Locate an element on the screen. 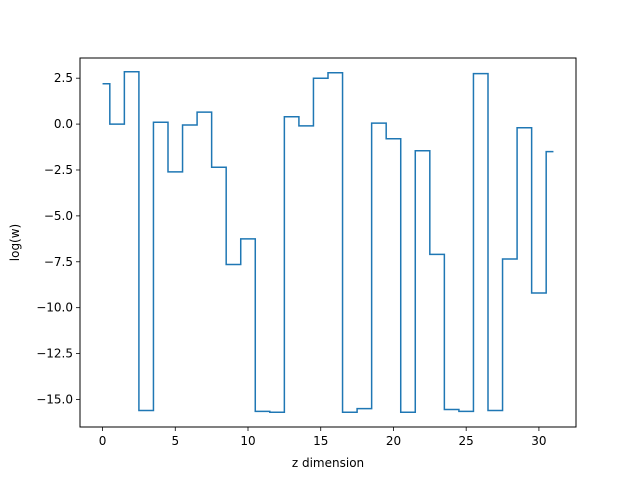 This screenshot has width=640, height=480. x-tick-label: 20 is located at coordinates (393, 441).